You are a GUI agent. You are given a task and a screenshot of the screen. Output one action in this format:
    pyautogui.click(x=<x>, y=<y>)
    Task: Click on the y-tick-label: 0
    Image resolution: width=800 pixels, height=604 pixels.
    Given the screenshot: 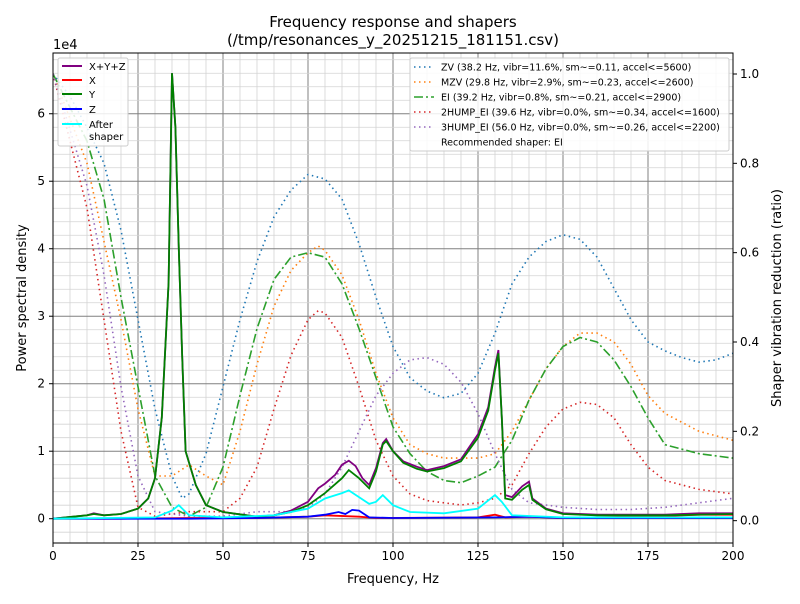 What is the action you would take?
    pyautogui.click(x=41, y=519)
    